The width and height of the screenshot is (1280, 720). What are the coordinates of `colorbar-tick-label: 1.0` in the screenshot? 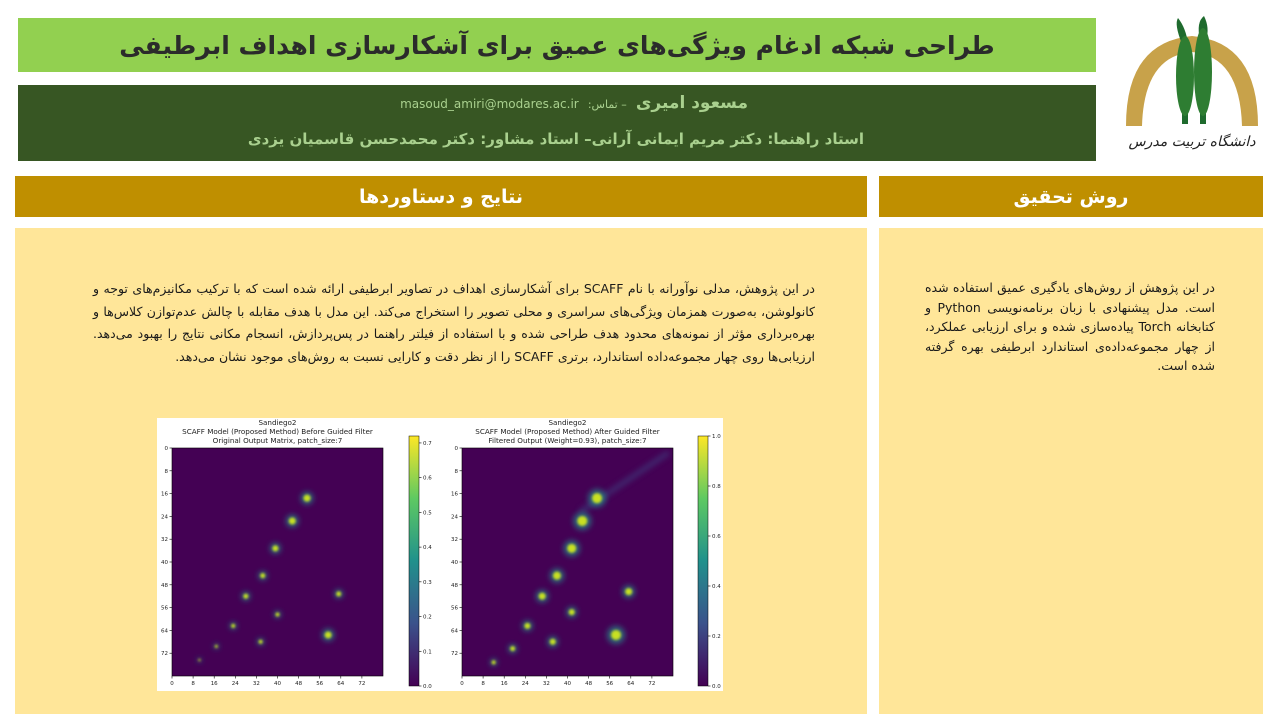 It's located at (716, 437).